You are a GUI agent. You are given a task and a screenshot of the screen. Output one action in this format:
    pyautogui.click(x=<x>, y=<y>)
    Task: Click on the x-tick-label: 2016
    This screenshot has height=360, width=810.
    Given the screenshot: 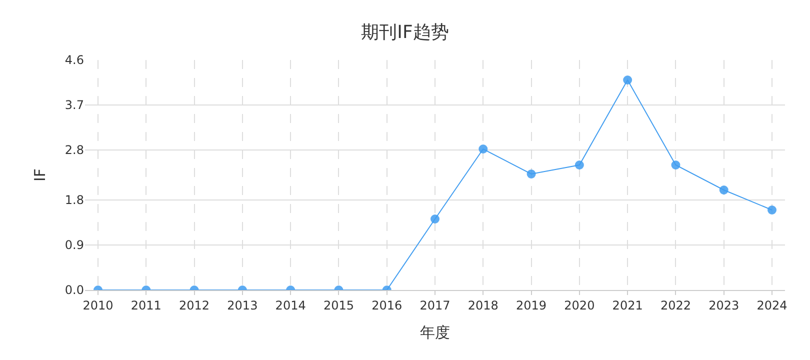 What is the action you would take?
    pyautogui.click(x=387, y=305)
    